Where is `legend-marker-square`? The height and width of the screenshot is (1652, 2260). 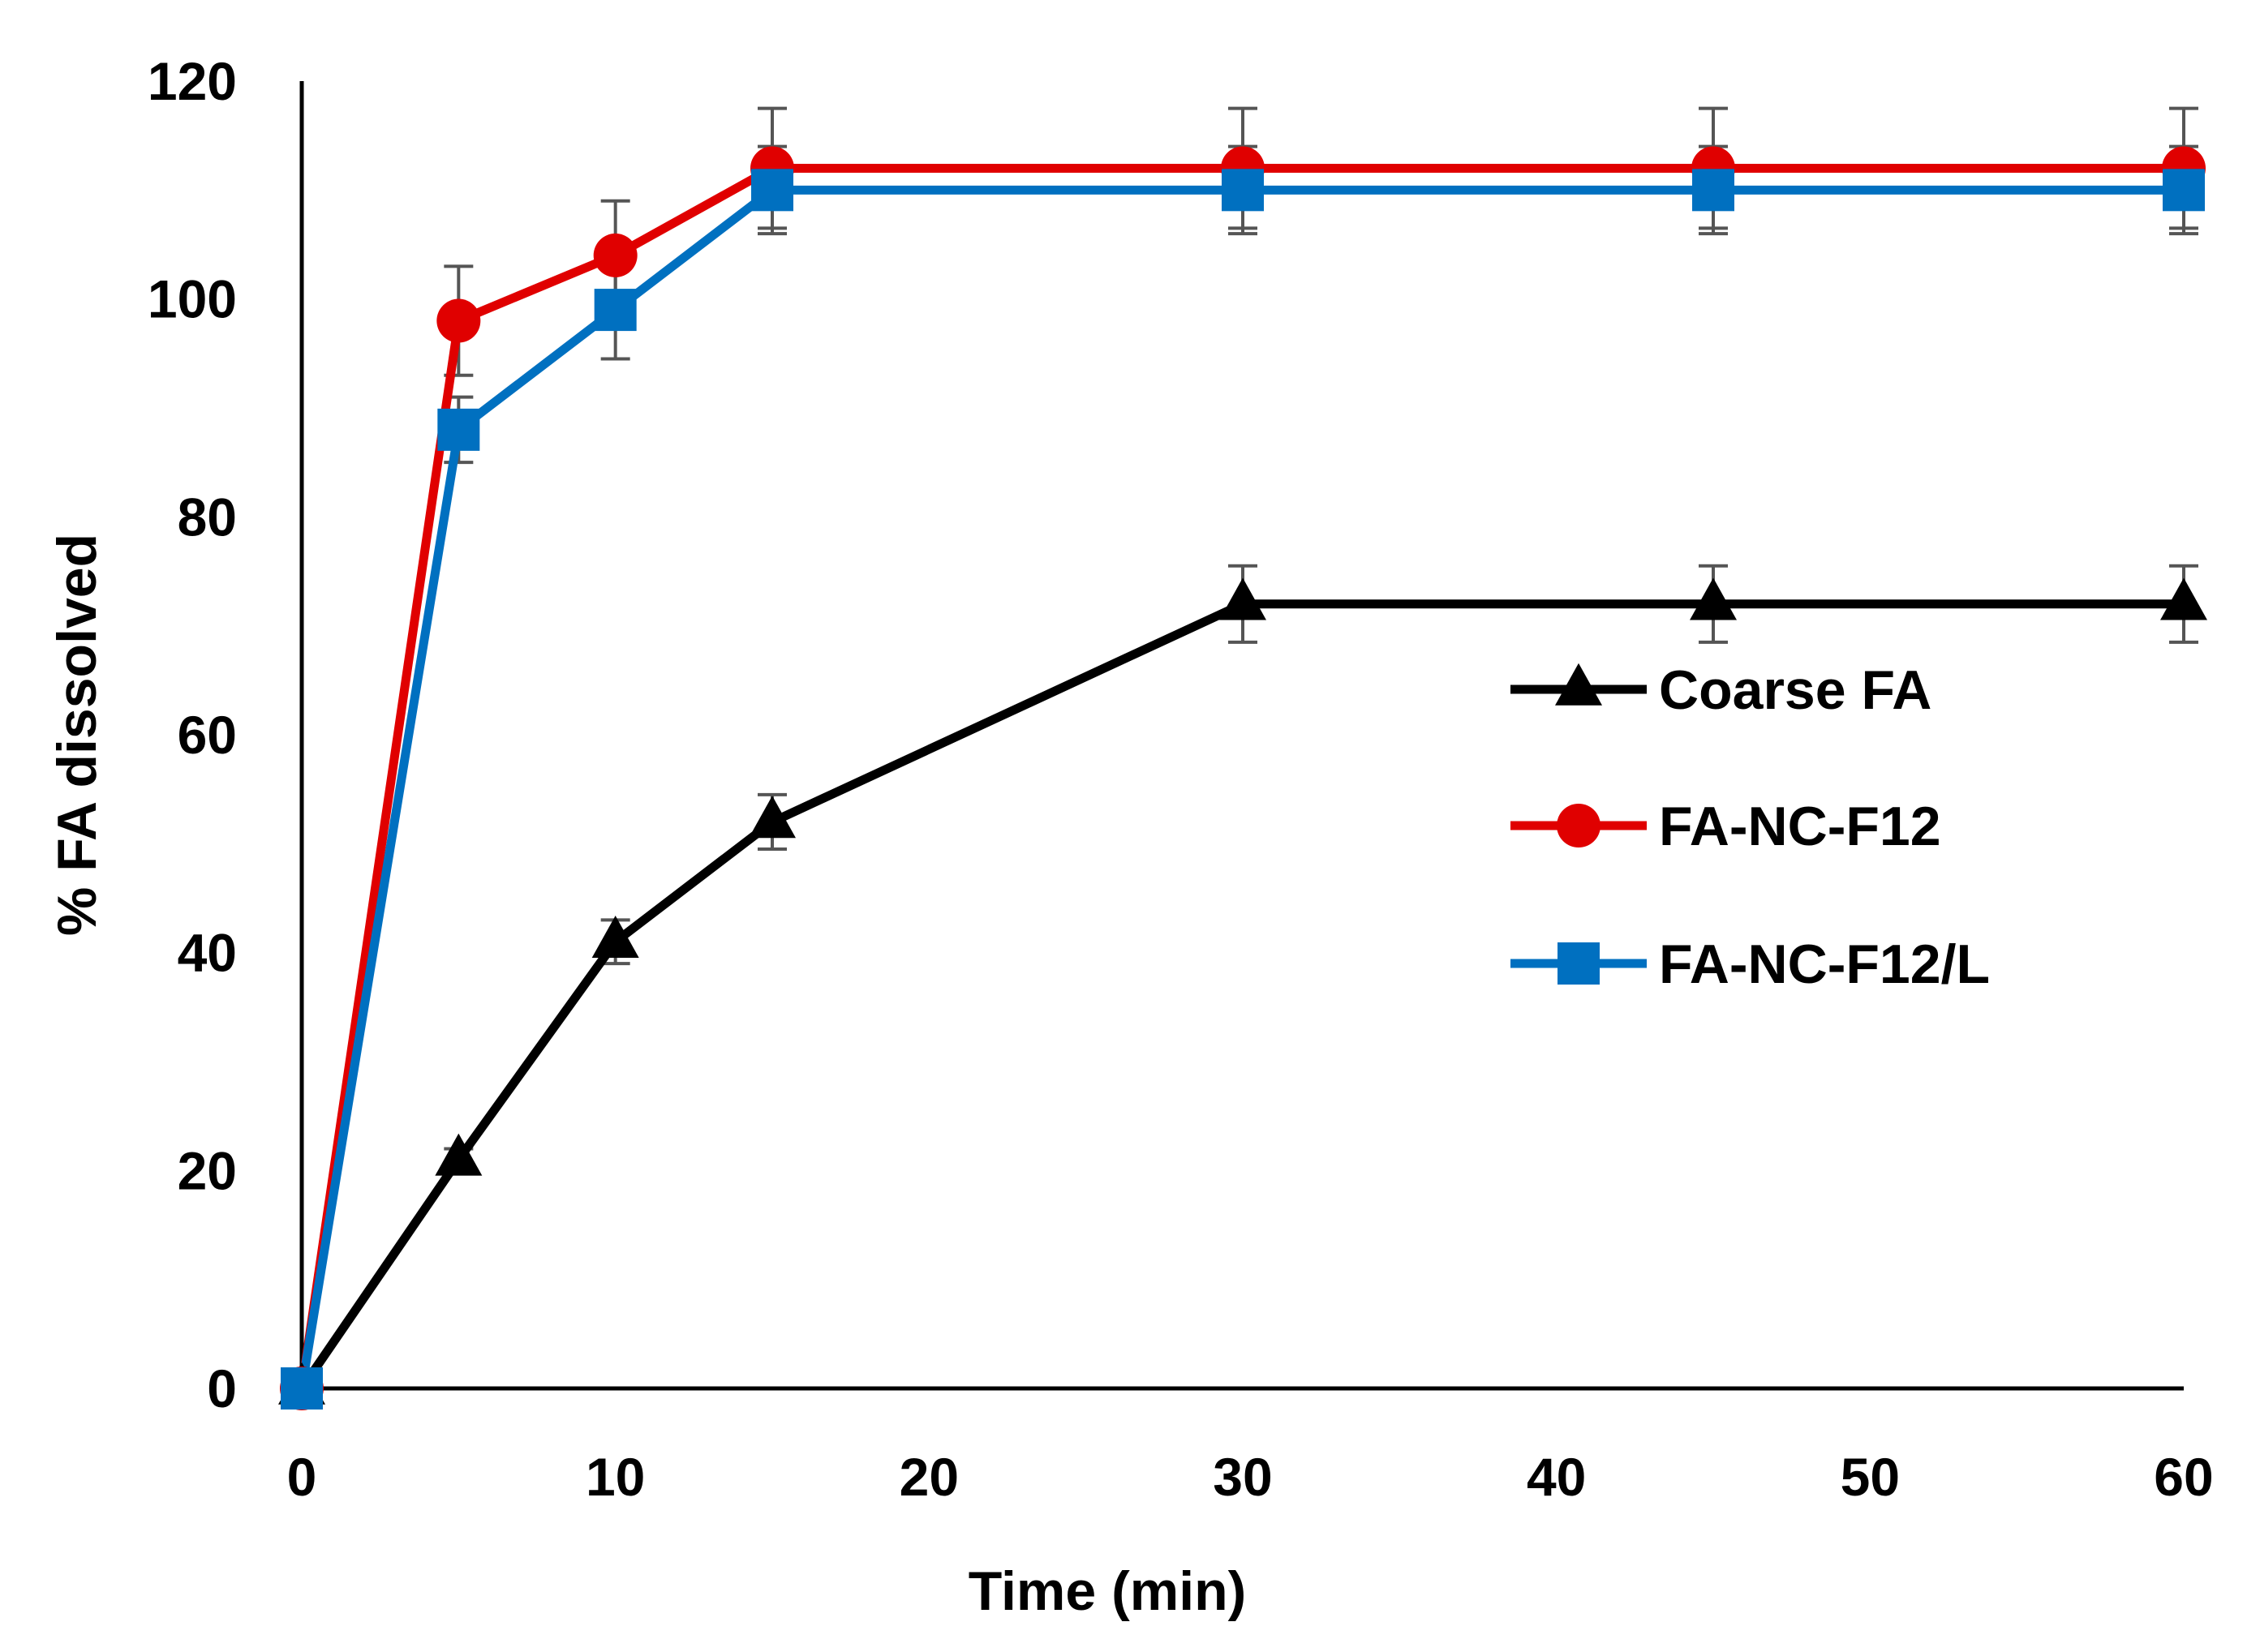 legend-marker-square is located at coordinates (1579, 964).